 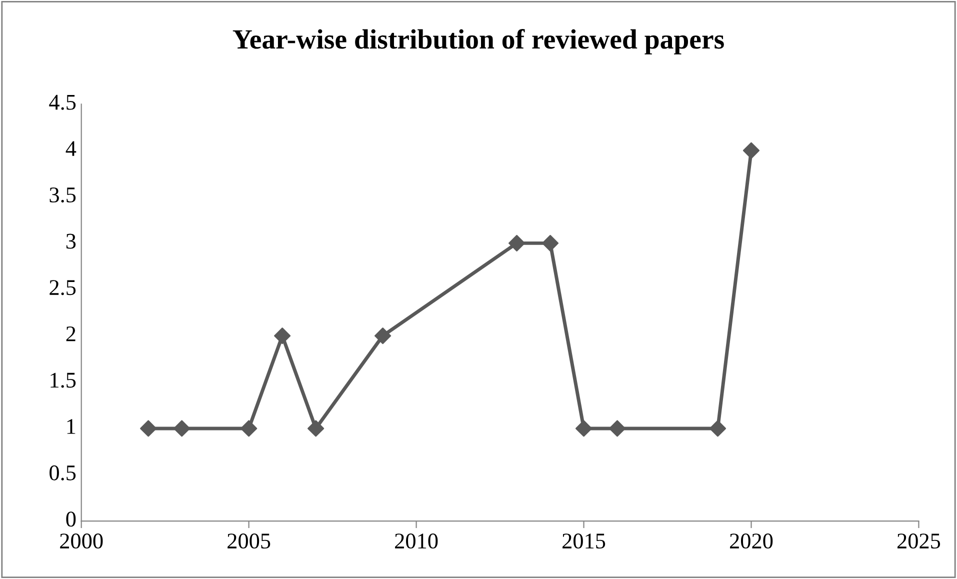 I want to click on y-tick-label: 2.5, so click(x=63, y=288).